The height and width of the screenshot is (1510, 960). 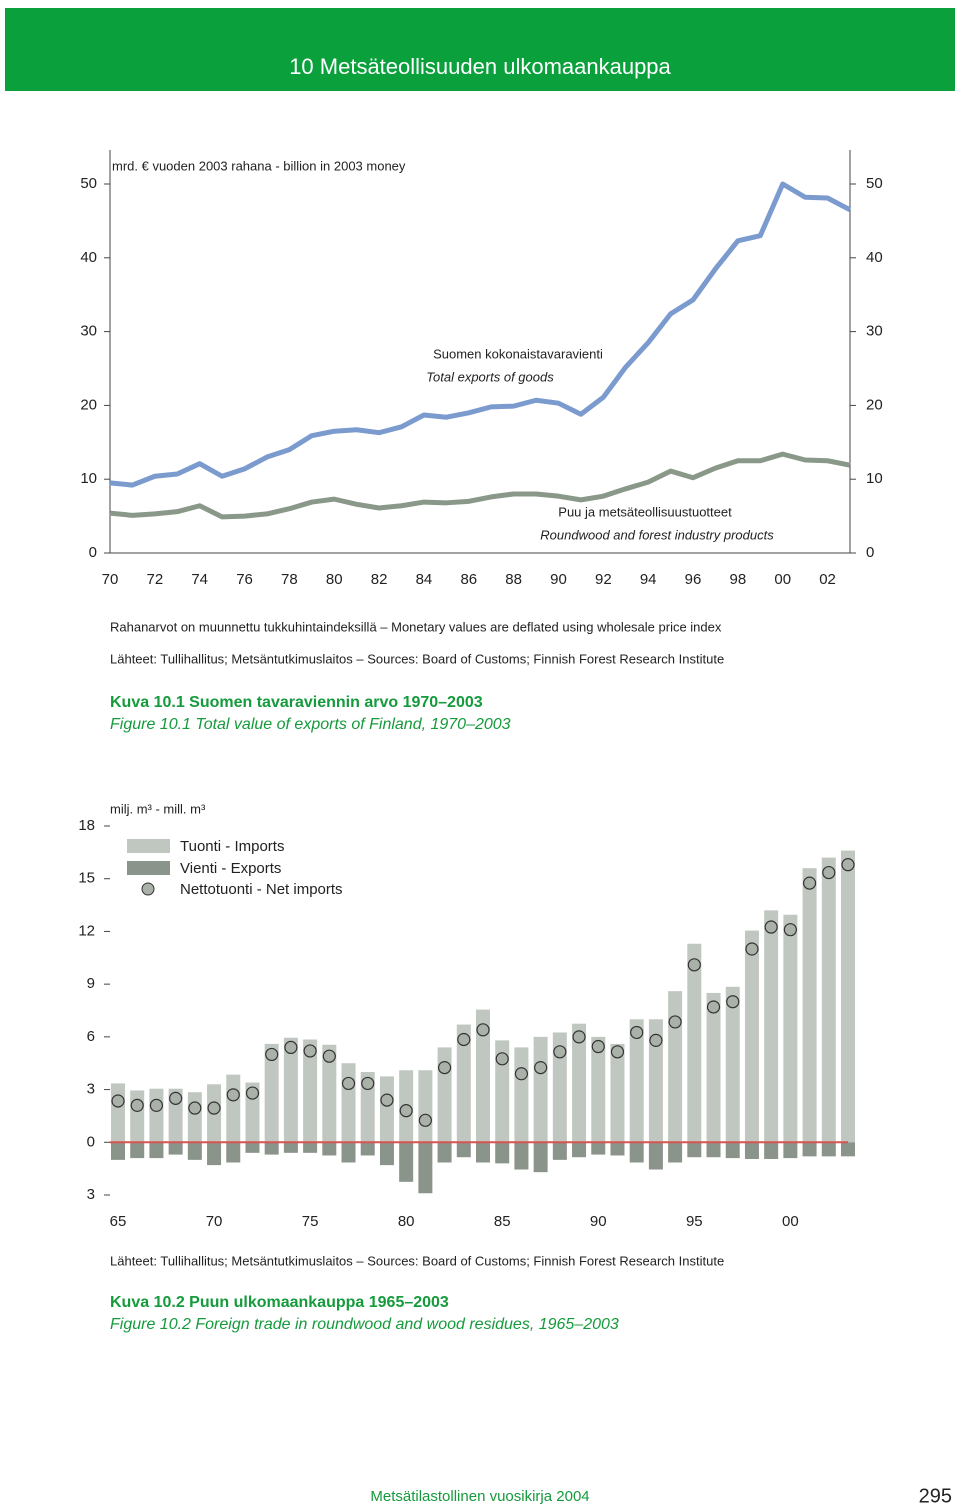 I want to click on y-tick-label: 9, so click(x=91, y=983).